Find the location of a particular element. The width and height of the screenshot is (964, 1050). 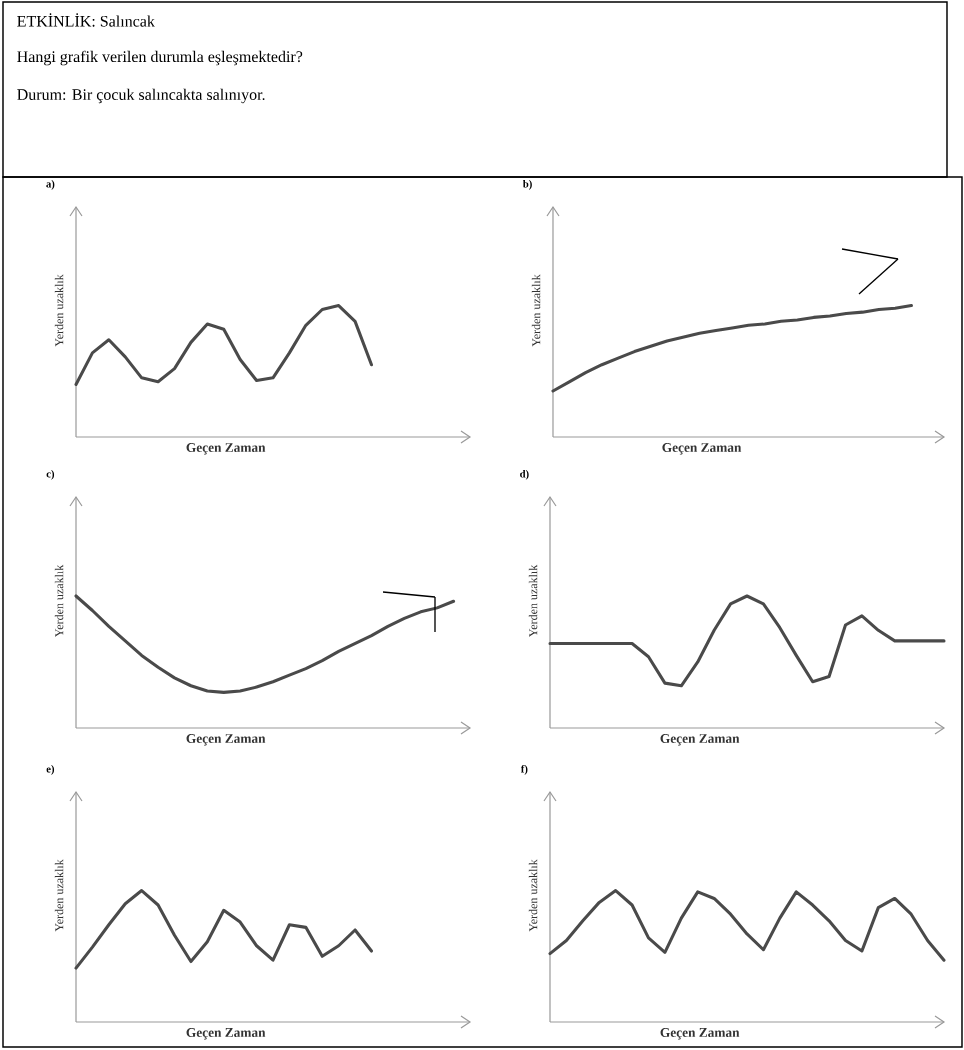

text: Durum: Bir çocuk salıncakta salınıyor. is located at coordinates (141, 96).